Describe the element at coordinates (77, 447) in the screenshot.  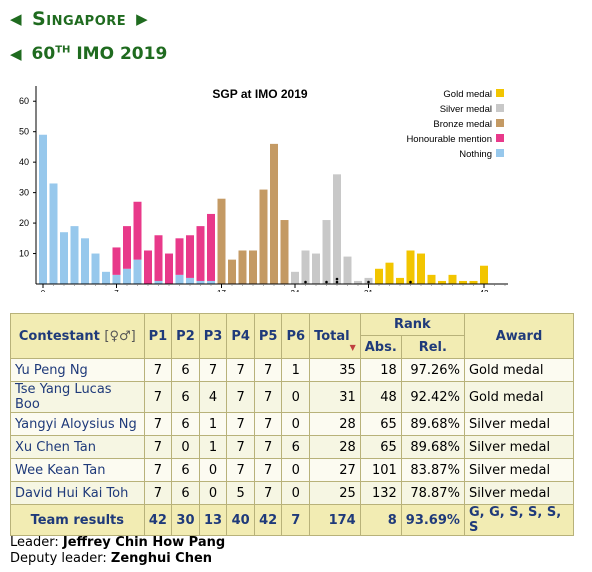
I see `contestant-name-link: Xu Chen Tan` at that location.